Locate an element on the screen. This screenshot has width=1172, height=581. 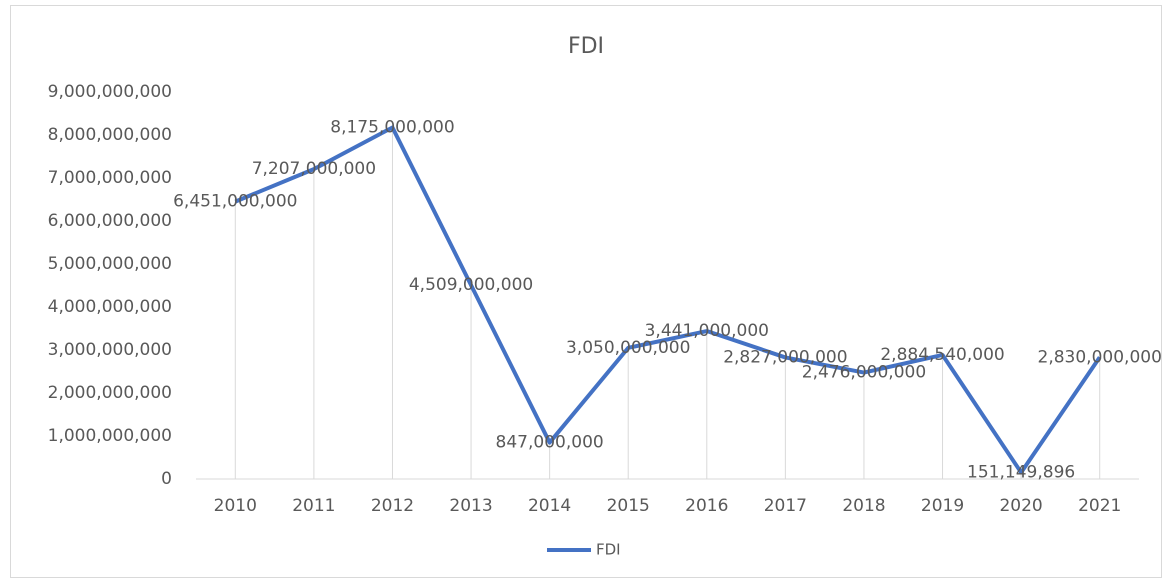
legend-label: FDI is located at coordinates (608, 550).